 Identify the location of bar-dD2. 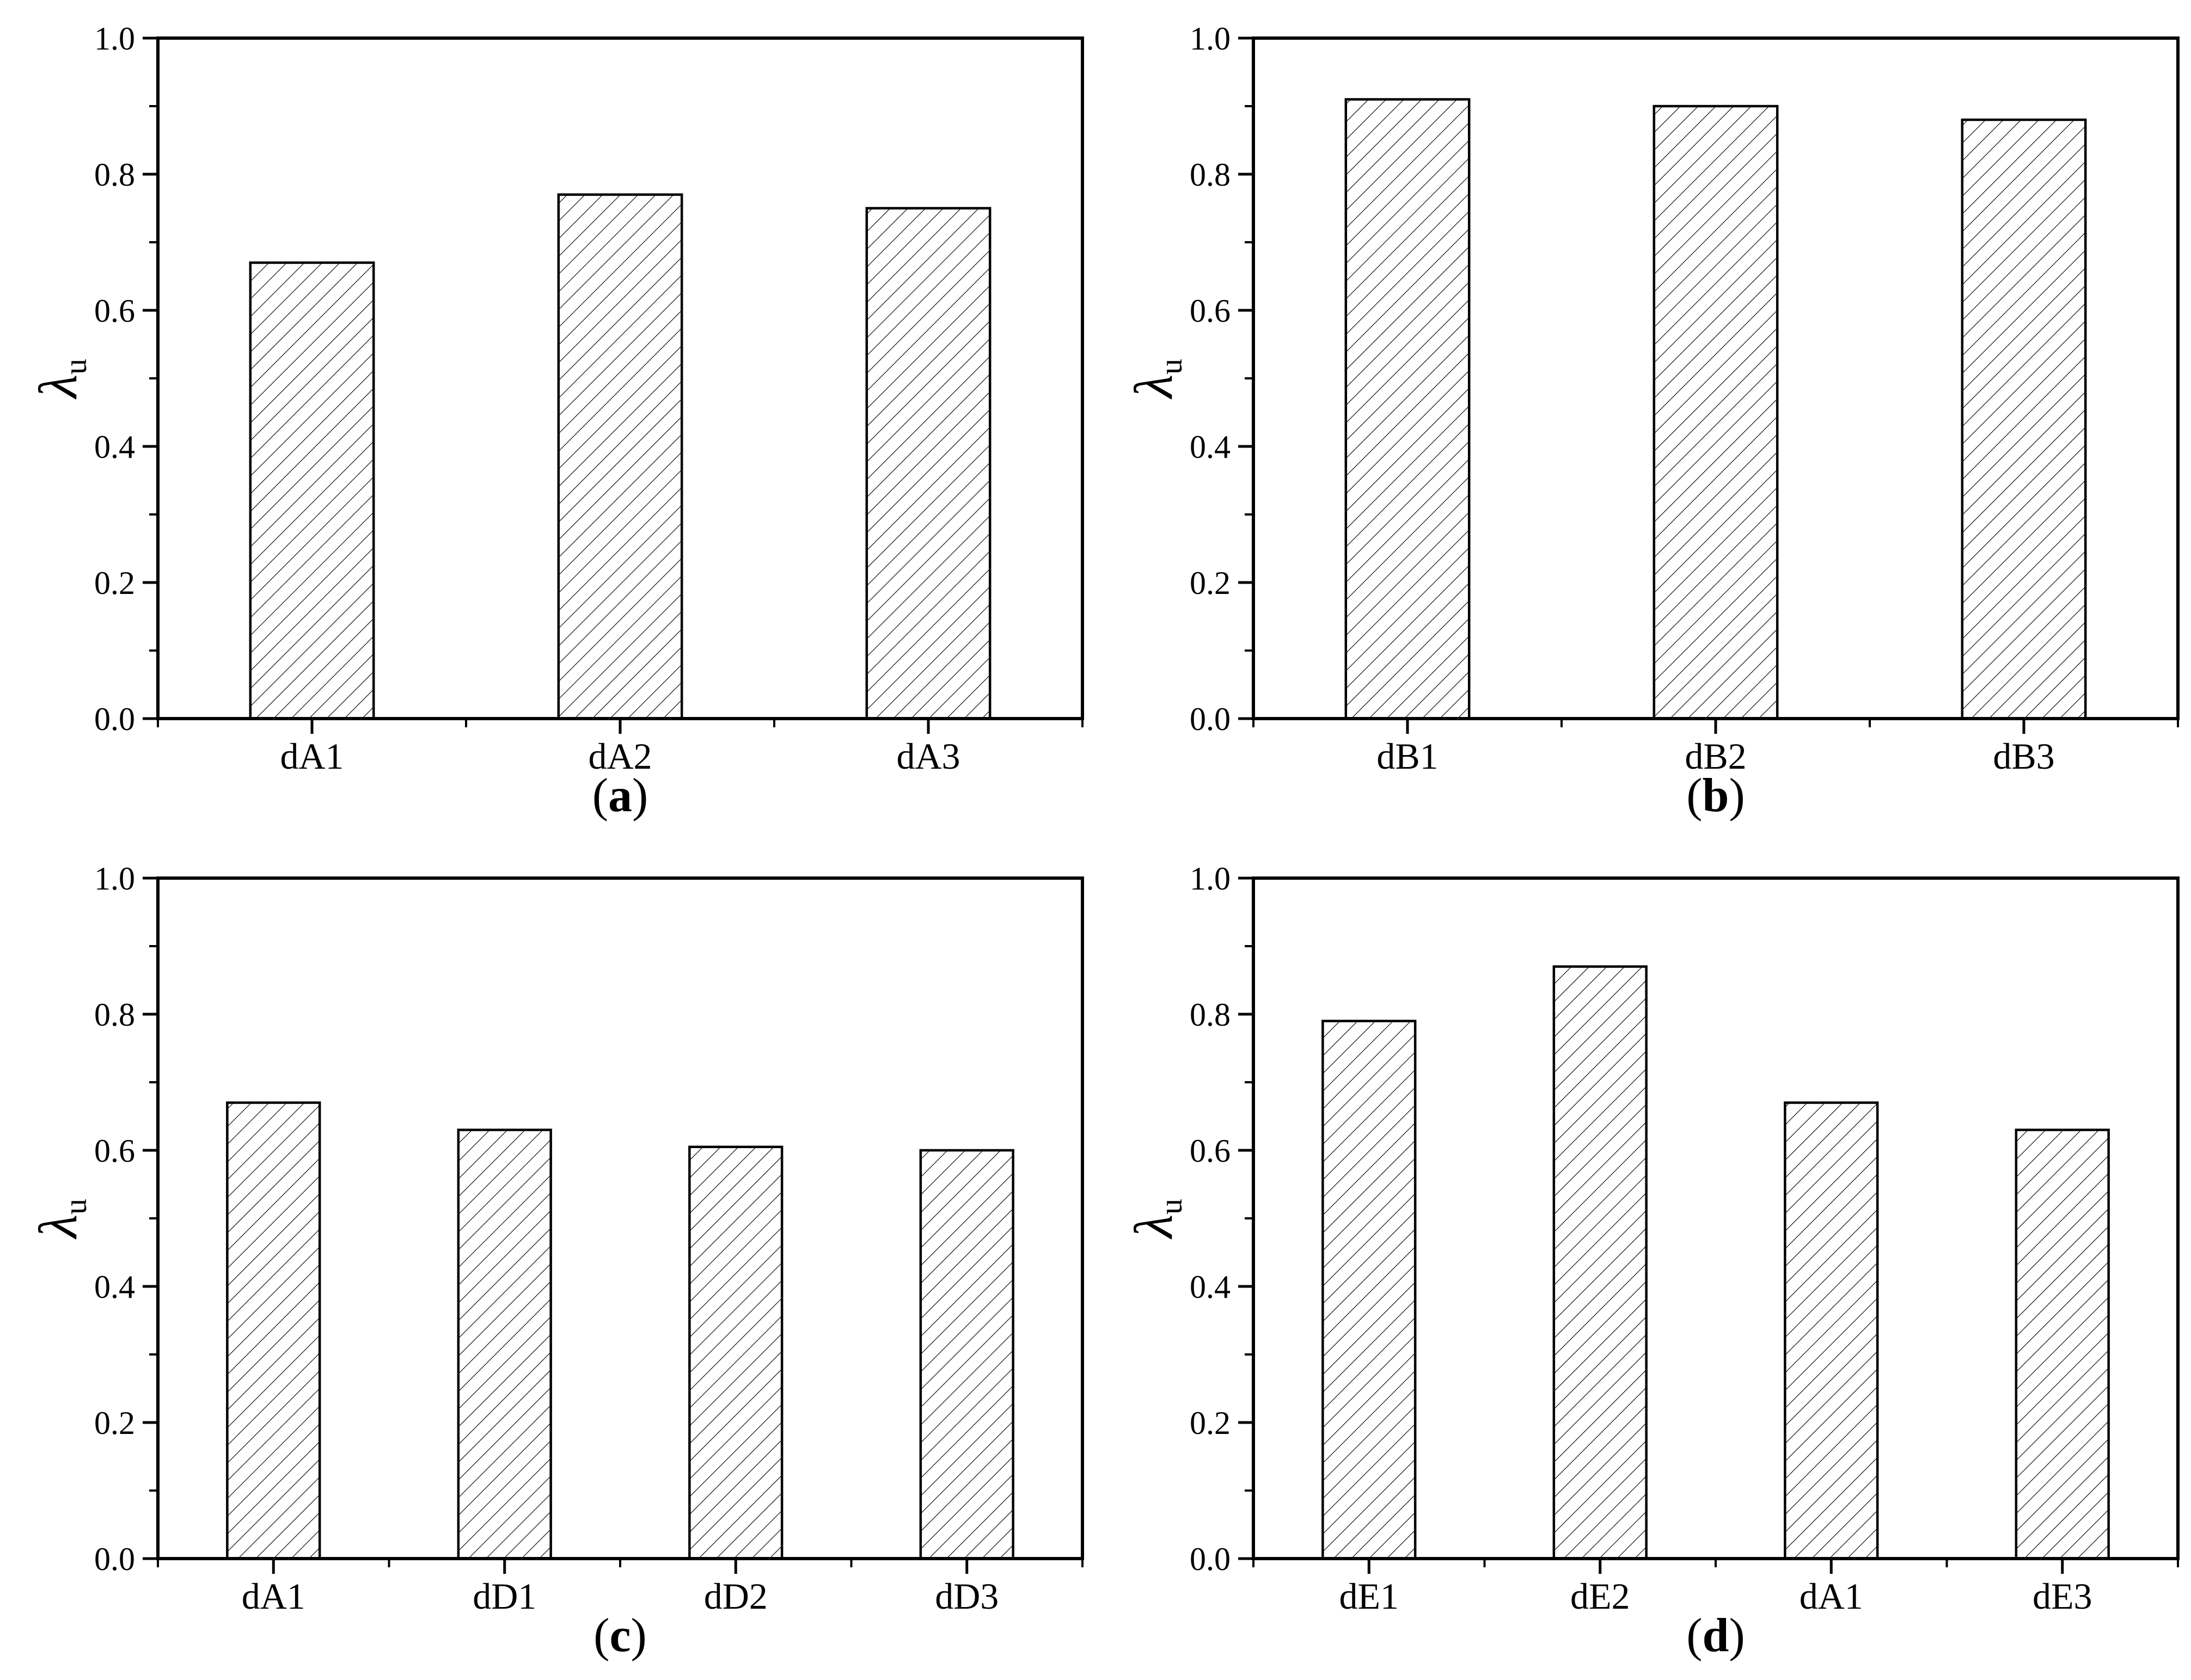
(736, 1352).